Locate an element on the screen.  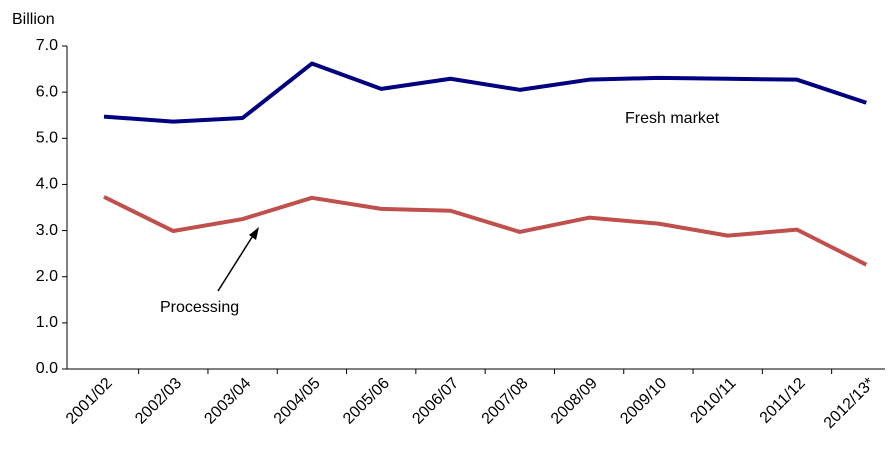
series-annotation: Fresh market is located at coordinates (672, 118).